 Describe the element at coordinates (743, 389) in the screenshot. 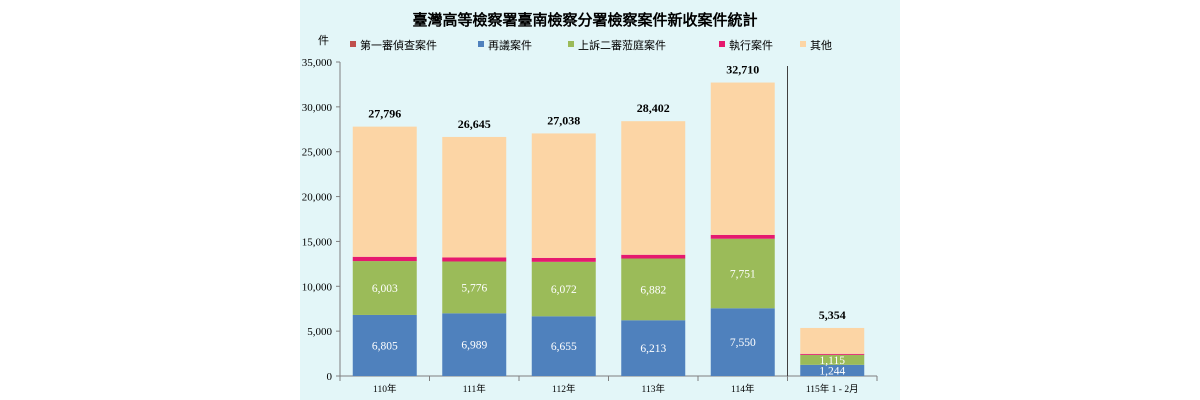

I see `x-category-label: 114年` at that location.